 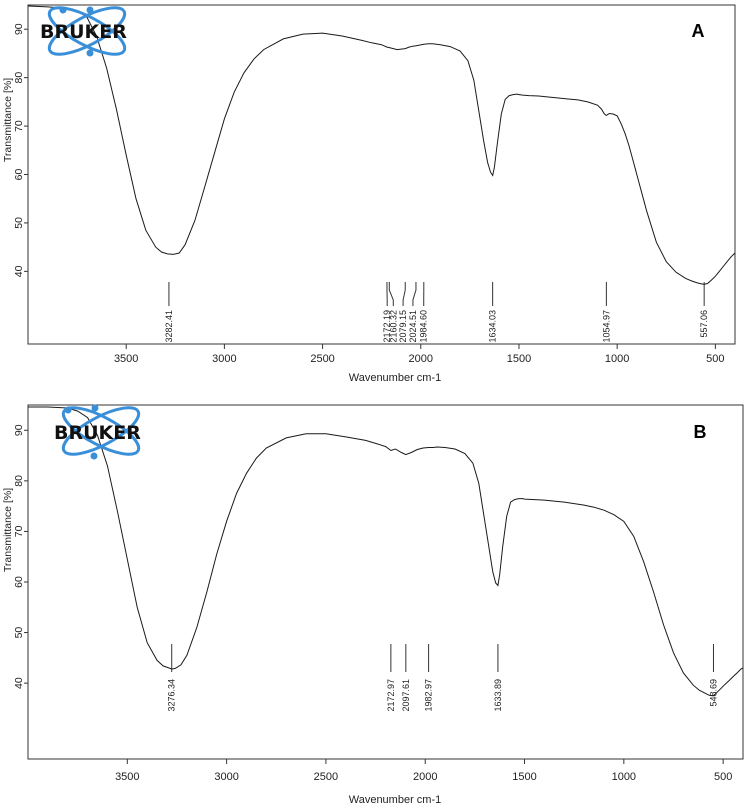 What do you see at coordinates (169, 326) in the screenshot?
I see `peak-label: 3282.41` at bounding box center [169, 326].